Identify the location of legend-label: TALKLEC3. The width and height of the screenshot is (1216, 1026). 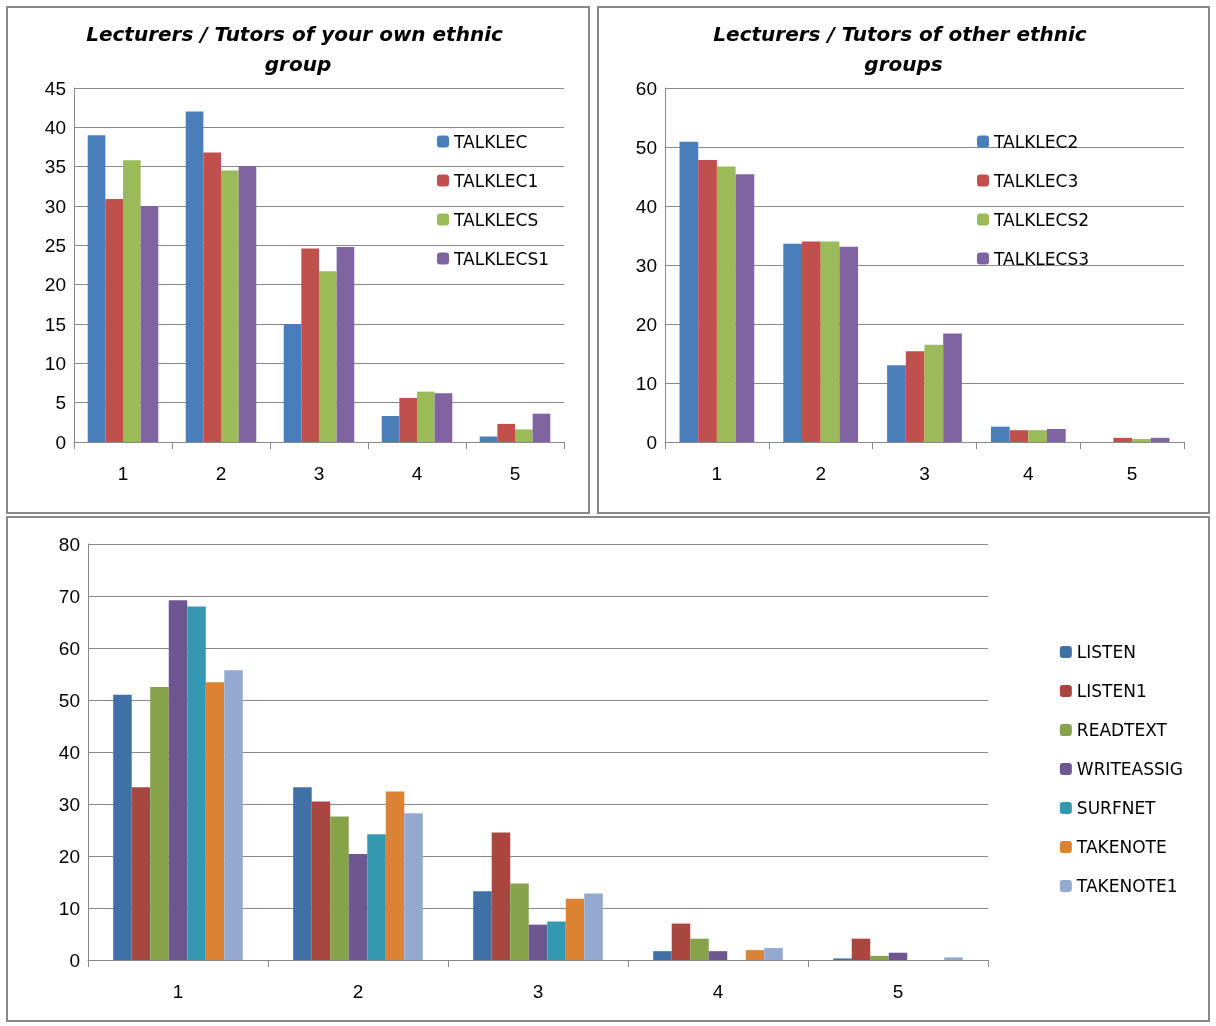
(1036, 180).